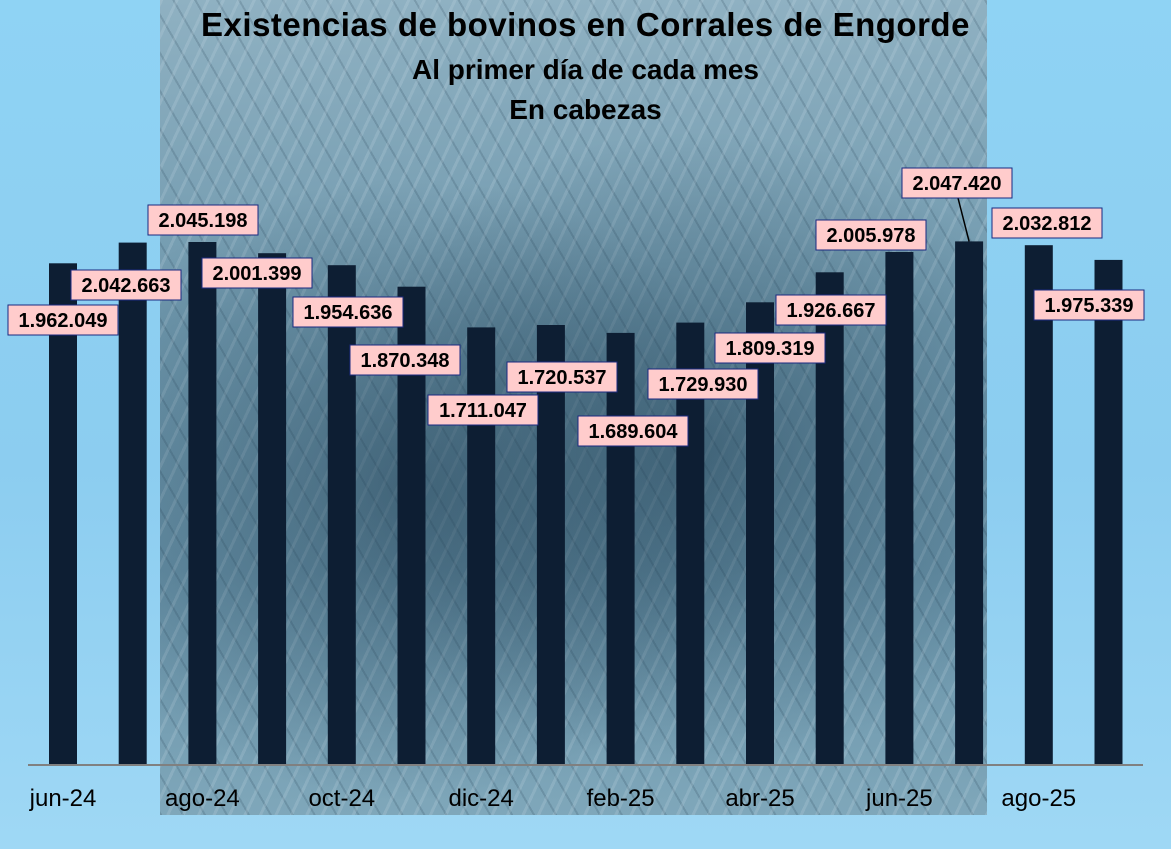 The width and height of the screenshot is (1171, 849). What do you see at coordinates (585, 69) in the screenshot?
I see `chart-subtitle: Al primer día de cada mes` at bounding box center [585, 69].